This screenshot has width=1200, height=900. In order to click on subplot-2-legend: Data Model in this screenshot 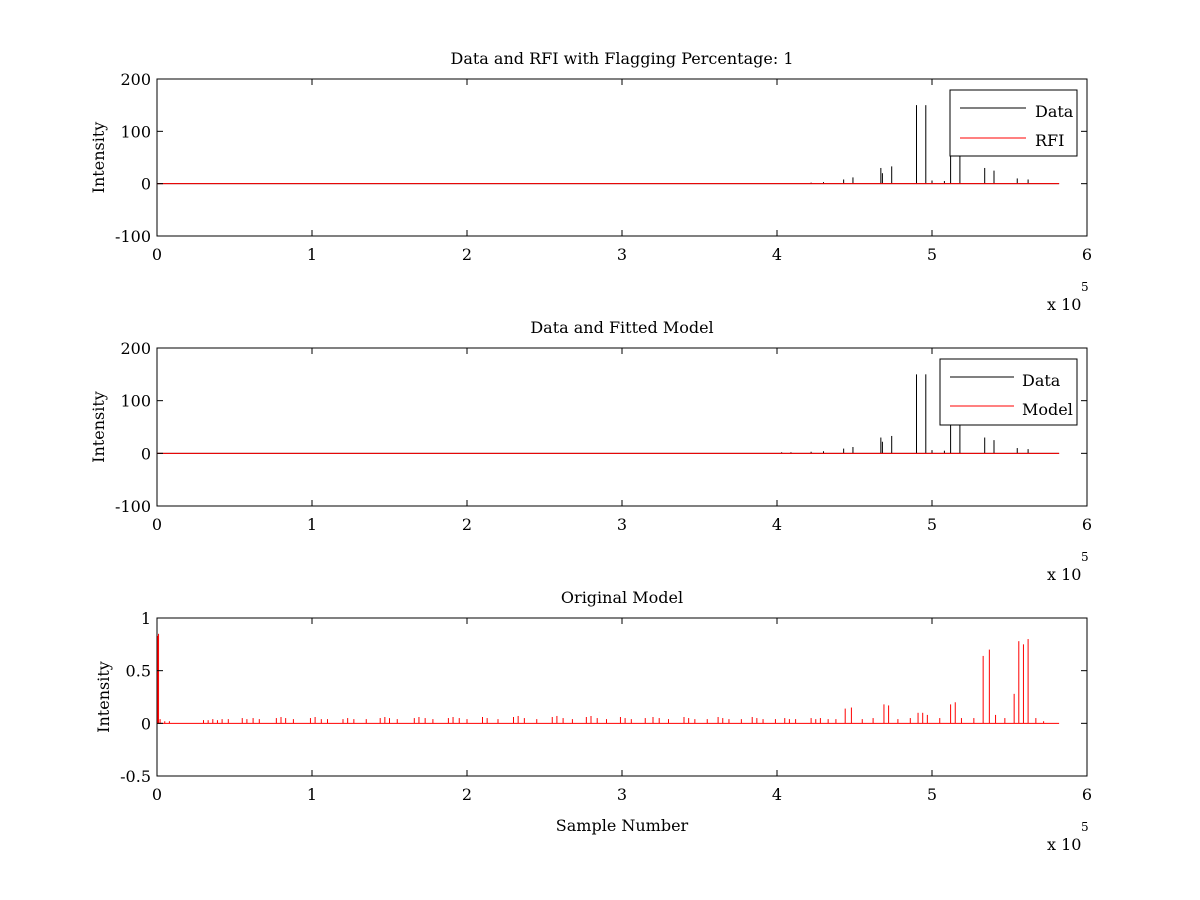, I will do `click(1008, 392)`.